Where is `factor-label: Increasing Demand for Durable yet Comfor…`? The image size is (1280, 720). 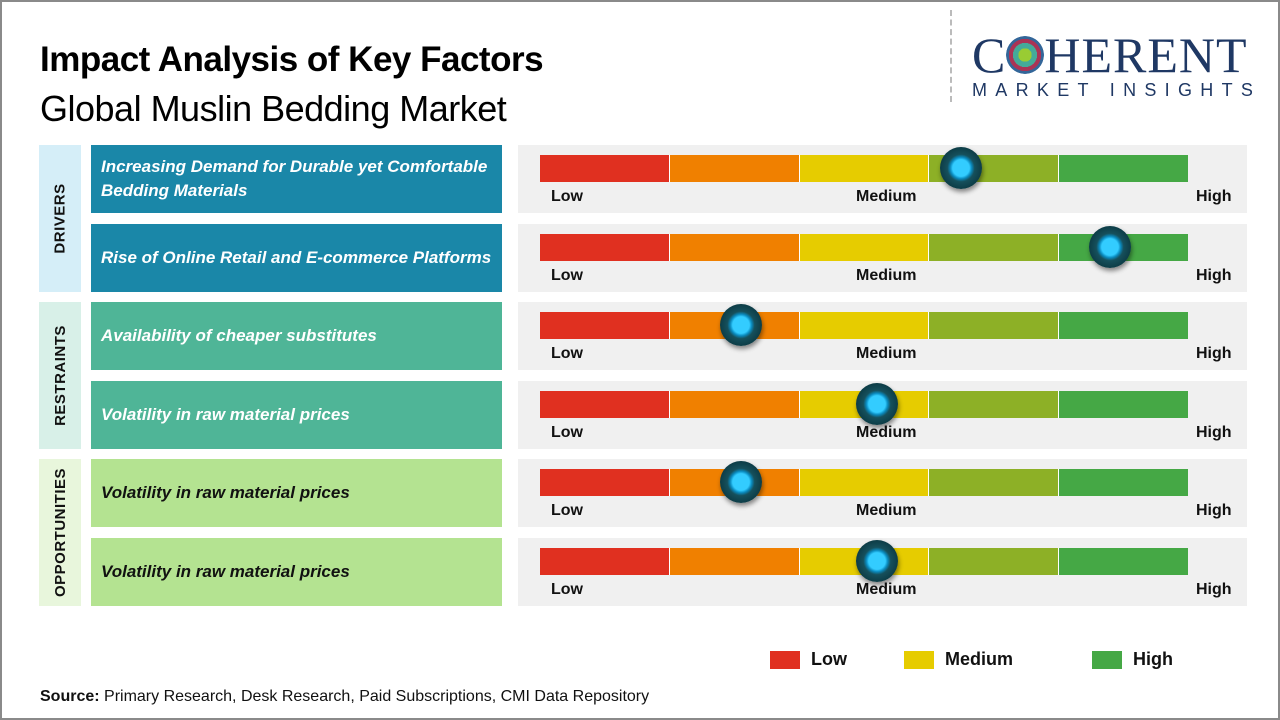
factor-label: Increasing Demand for Durable yet Comfor… is located at coordinates (296, 179).